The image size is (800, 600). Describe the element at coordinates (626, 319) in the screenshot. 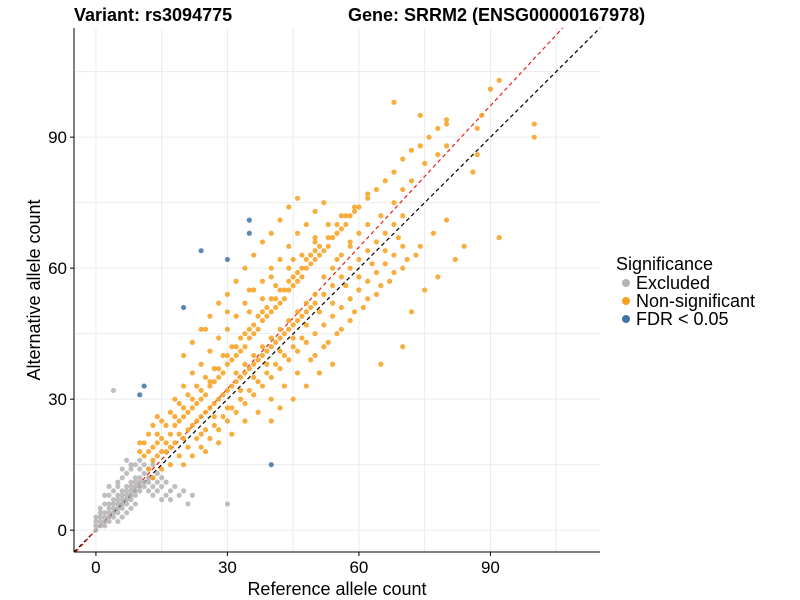

I see `legend-key-marker` at that location.